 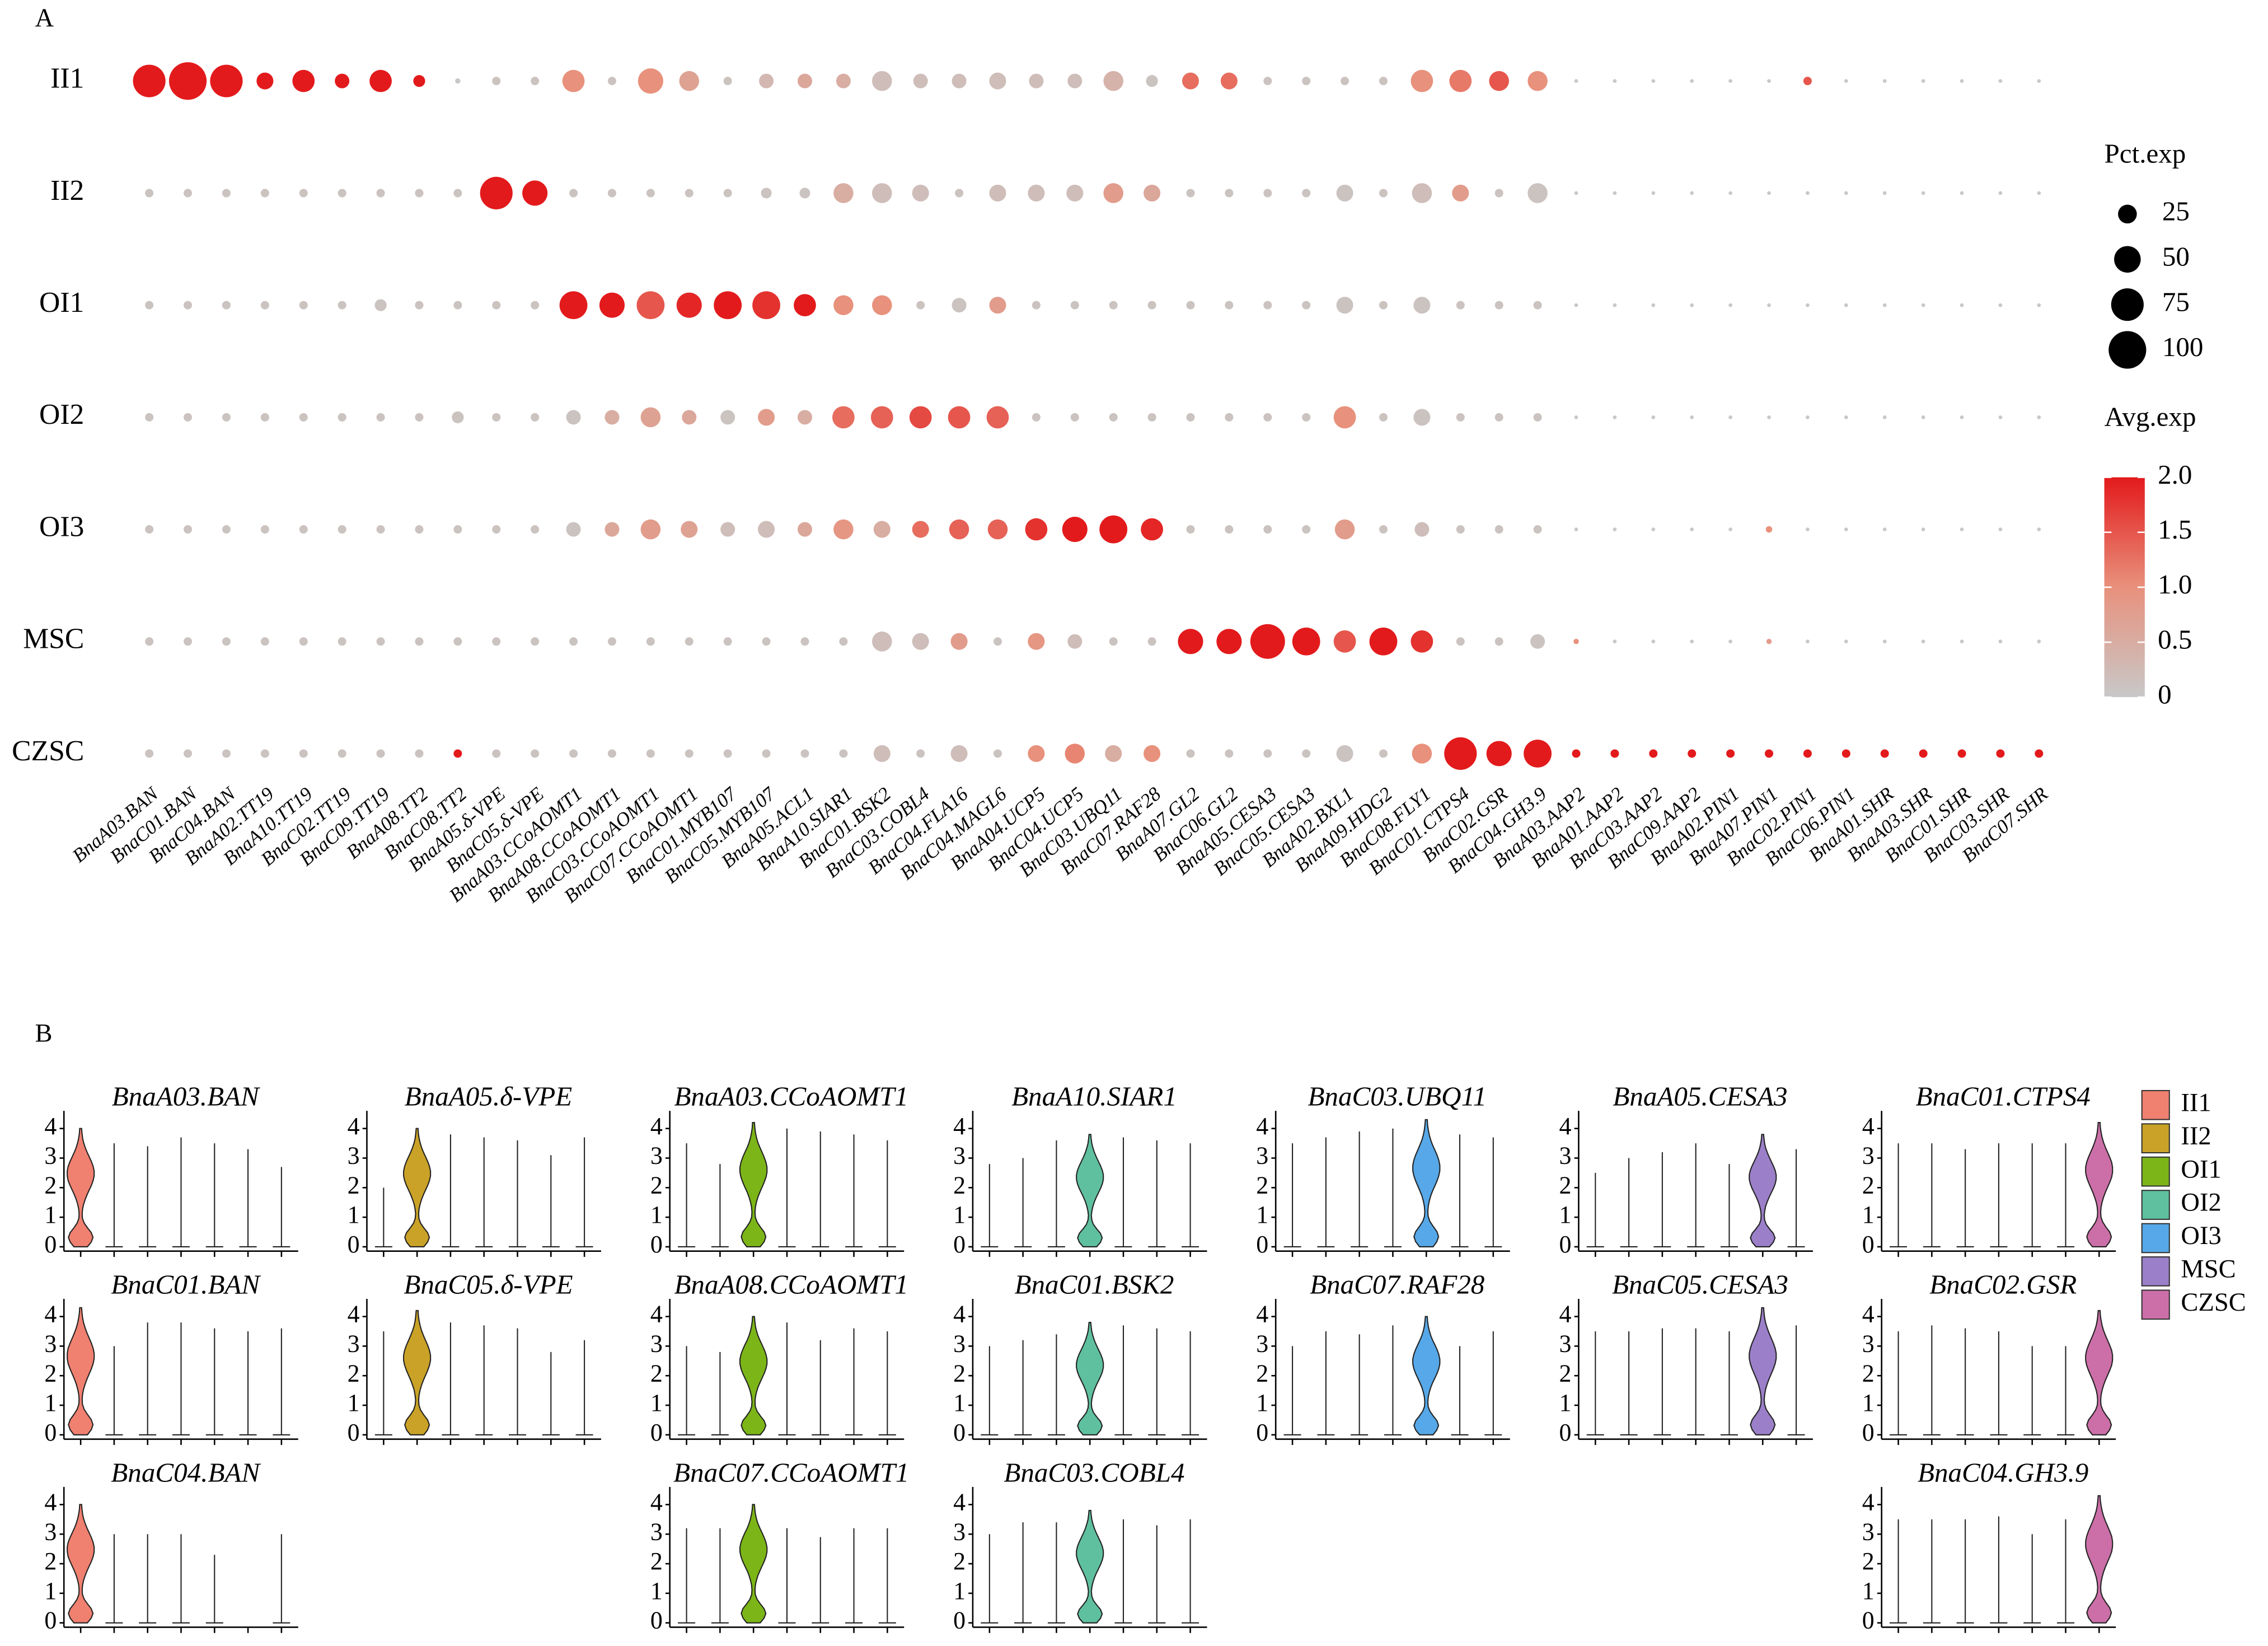 I want to click on row-label: II1, so click(x=67, y=79).